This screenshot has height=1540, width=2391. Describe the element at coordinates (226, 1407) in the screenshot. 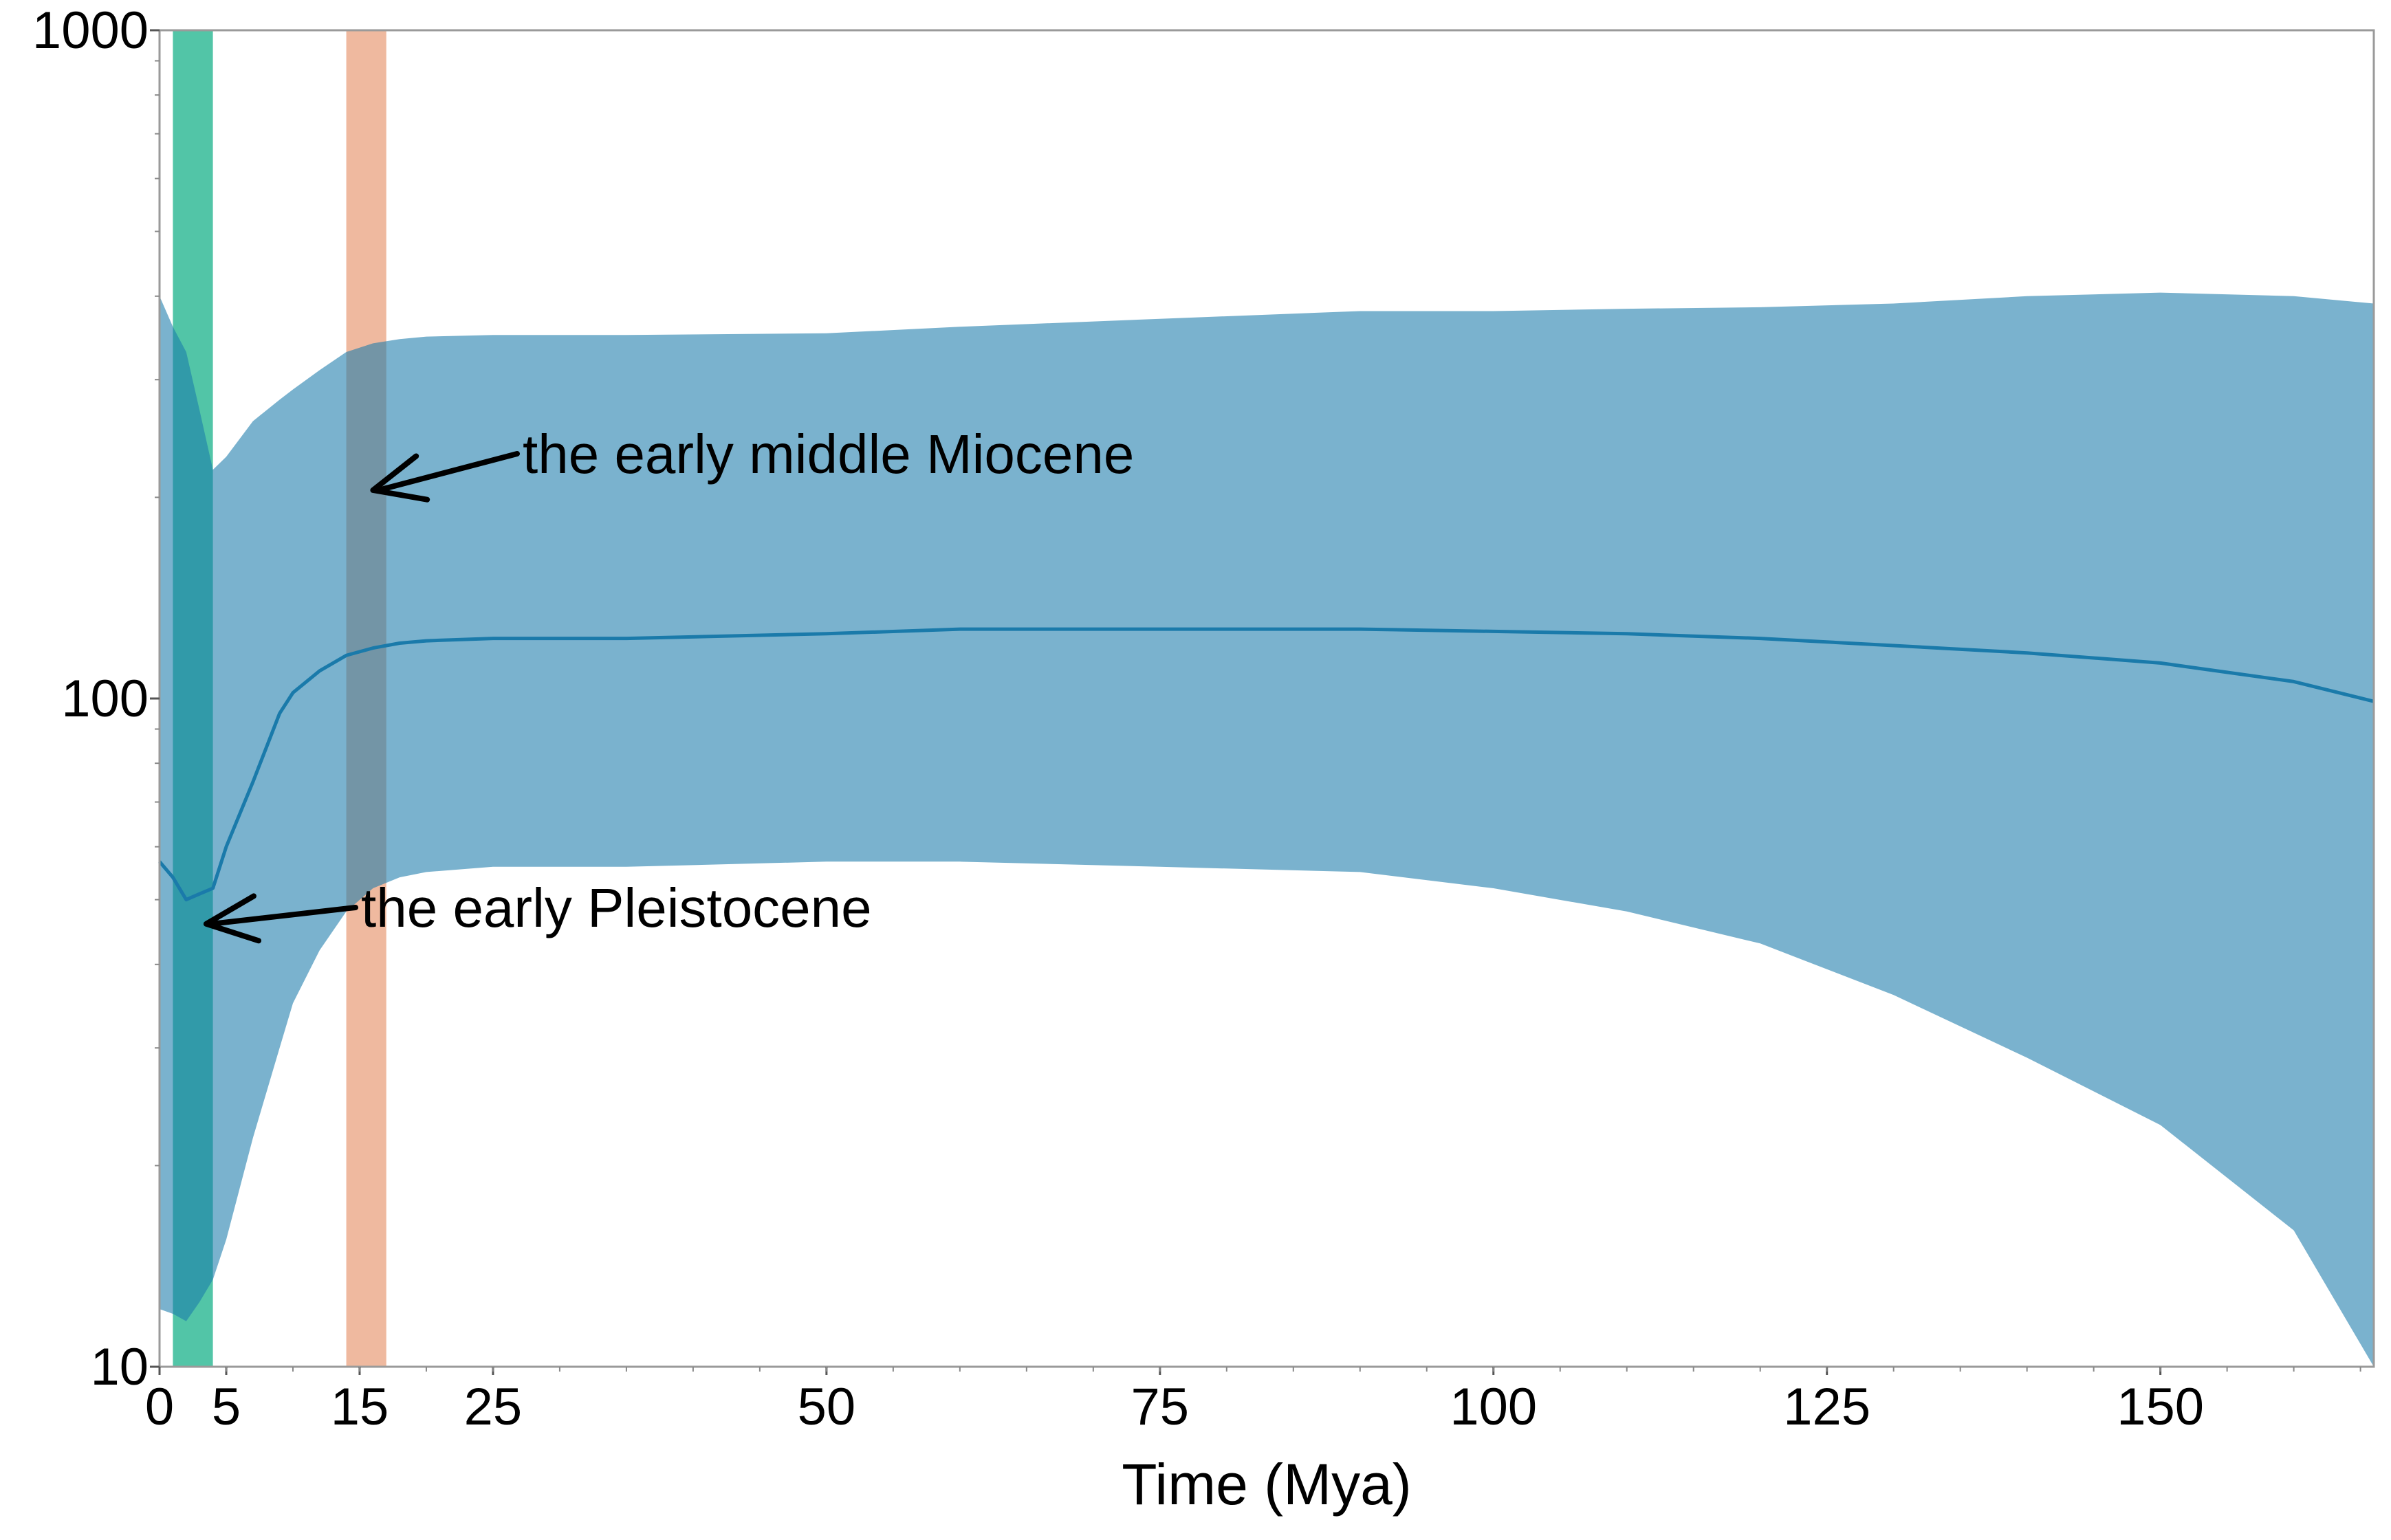

I see `x-tick-label-1: 5` at that location.